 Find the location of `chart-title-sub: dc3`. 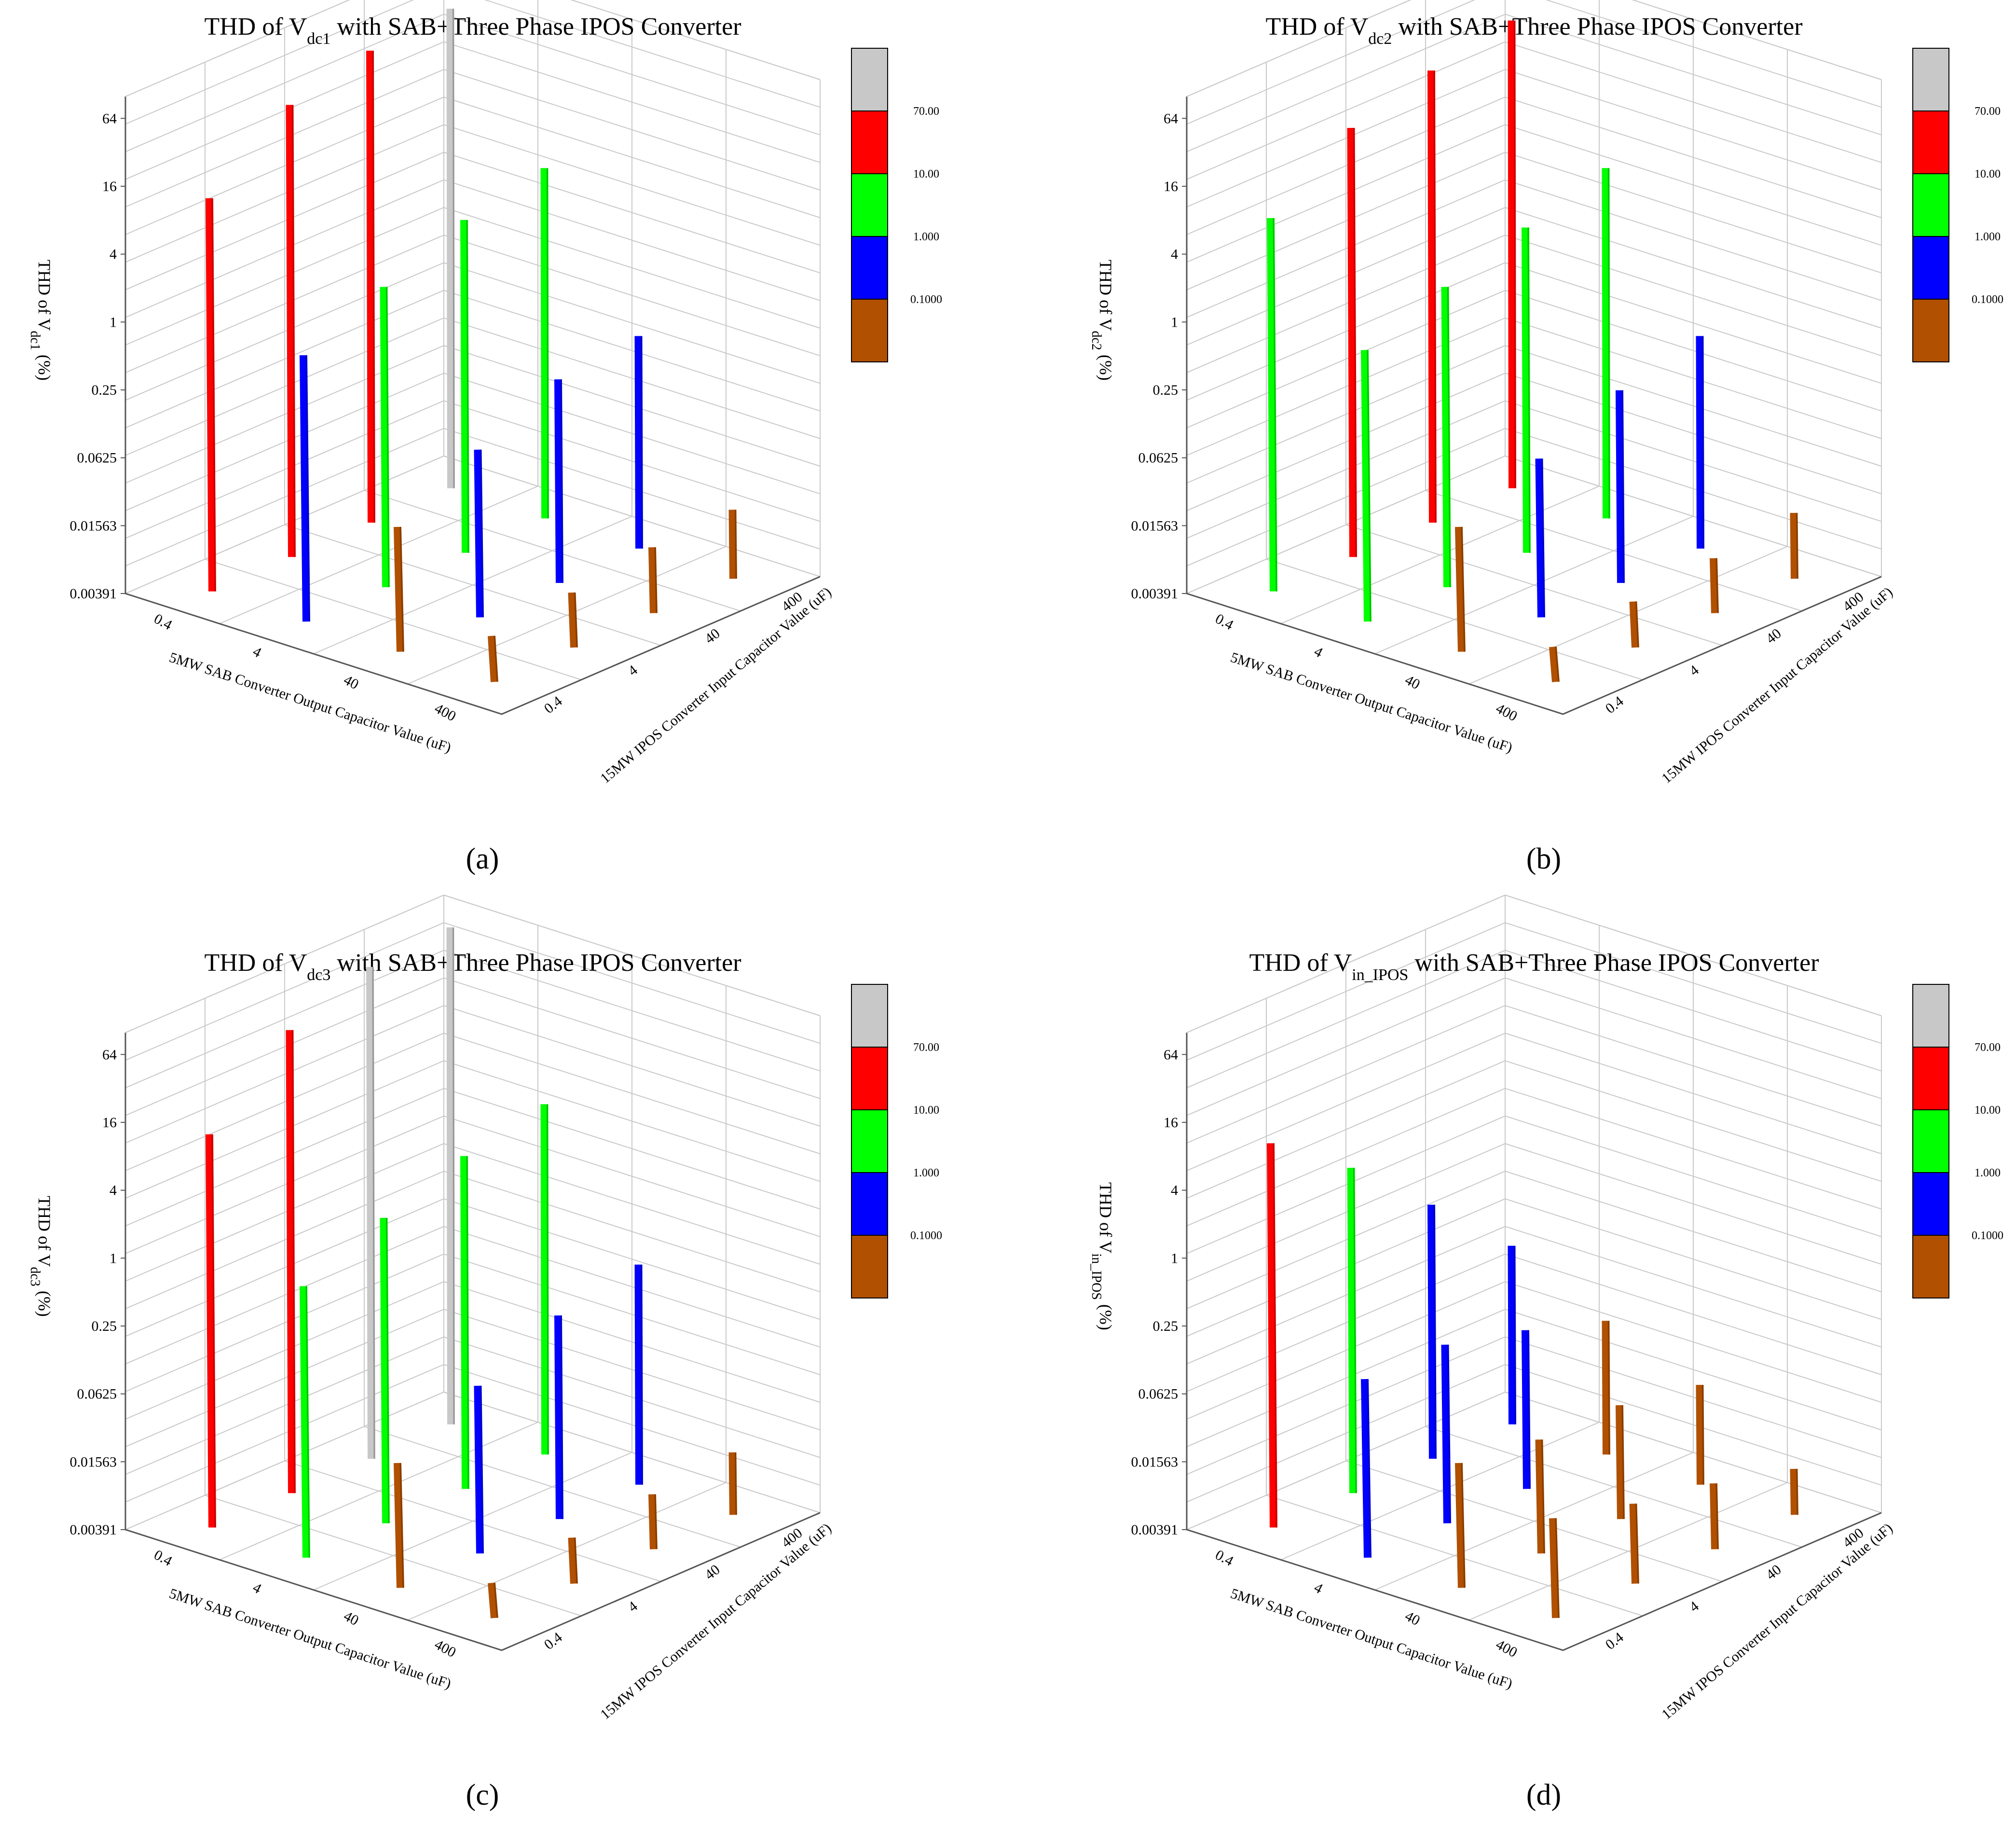

chart-title-sub: dc3 is located at coordinates (318, 975).